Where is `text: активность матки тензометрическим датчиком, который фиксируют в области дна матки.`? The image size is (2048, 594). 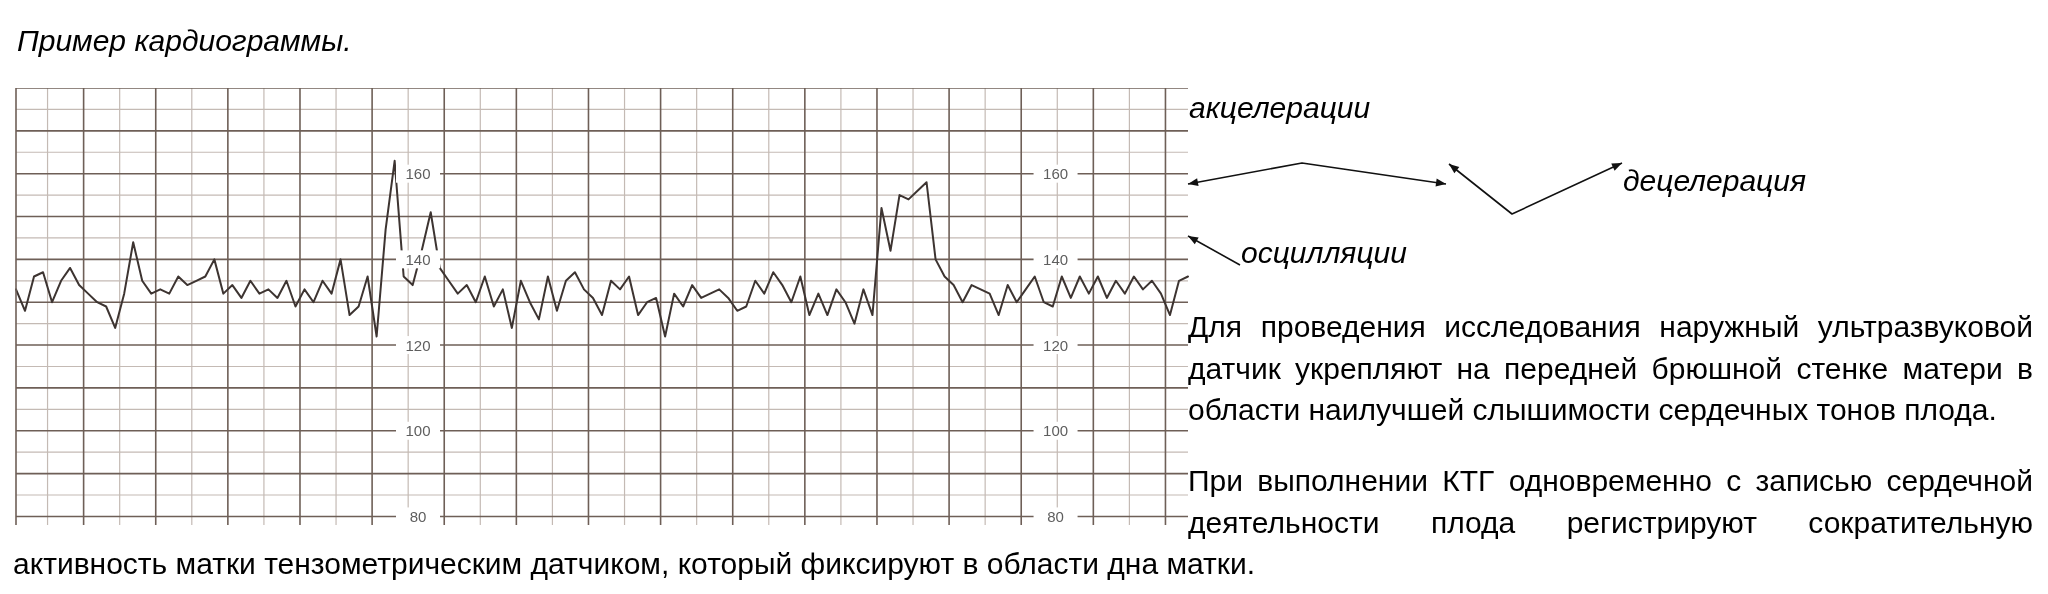
text: активность матки тензометрическим датчиком, который фиксируют в области дна матки. is located at coordinates (634, 564).